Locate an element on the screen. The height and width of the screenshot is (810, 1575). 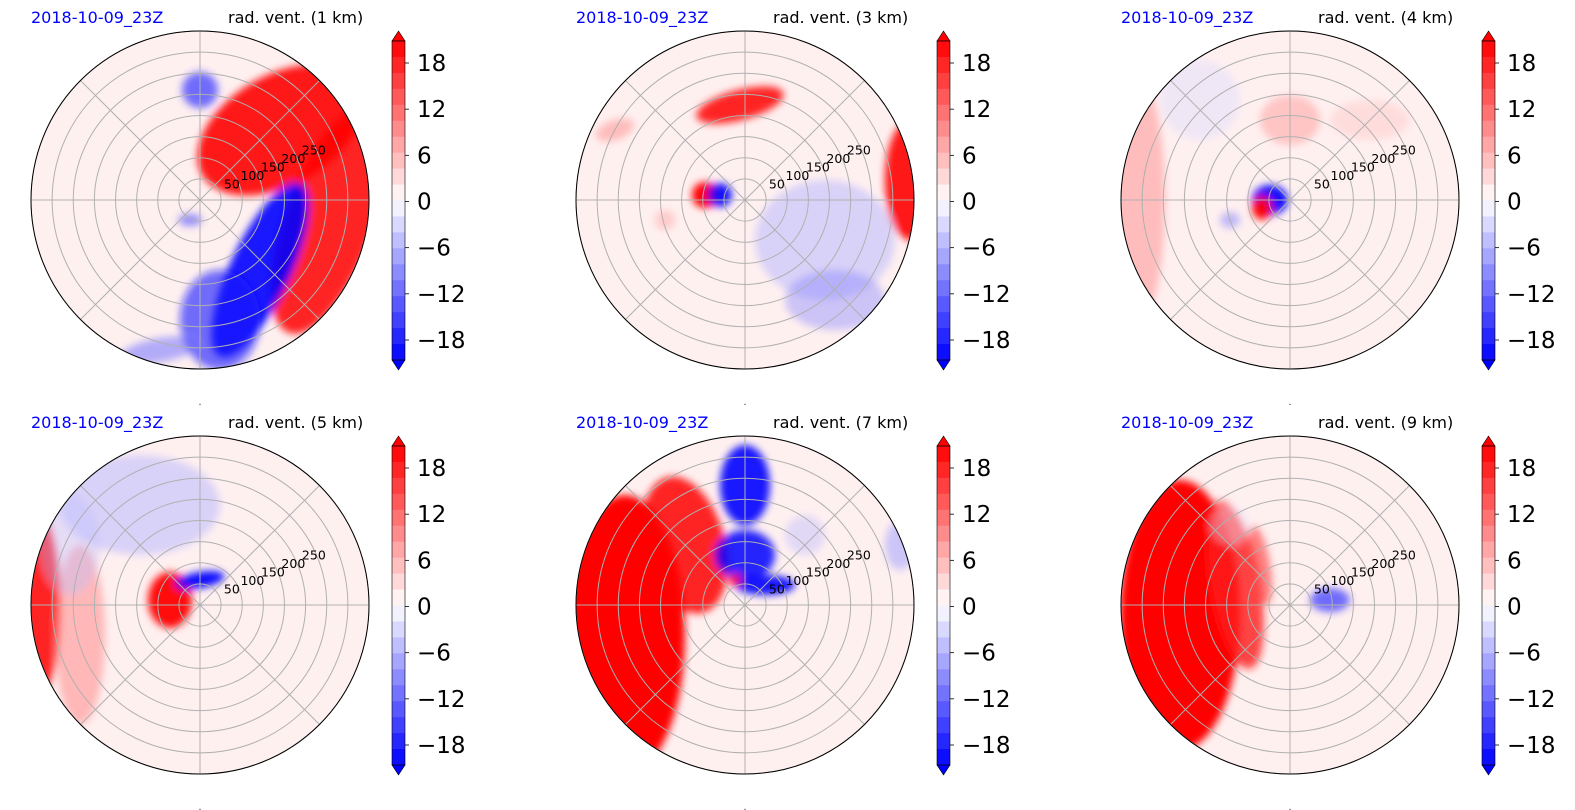
panel-title: rad. vent. (5 km) is located at coordinates (296, 422).